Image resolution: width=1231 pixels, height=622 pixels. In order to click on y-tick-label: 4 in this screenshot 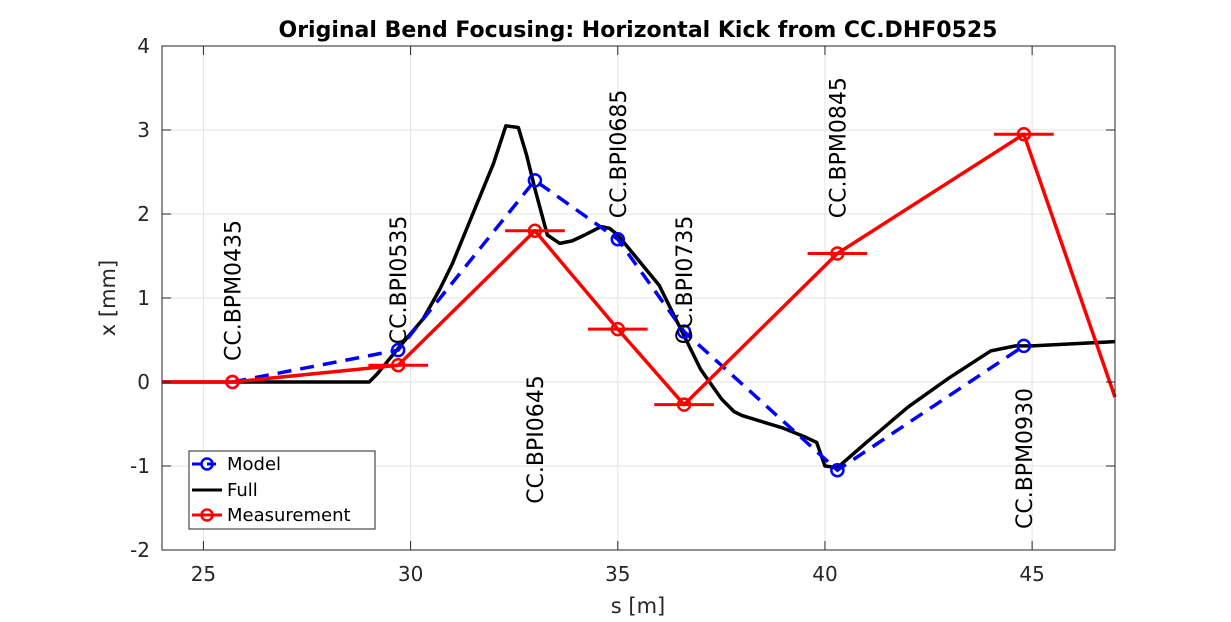, I will do `click(143, 46)`.